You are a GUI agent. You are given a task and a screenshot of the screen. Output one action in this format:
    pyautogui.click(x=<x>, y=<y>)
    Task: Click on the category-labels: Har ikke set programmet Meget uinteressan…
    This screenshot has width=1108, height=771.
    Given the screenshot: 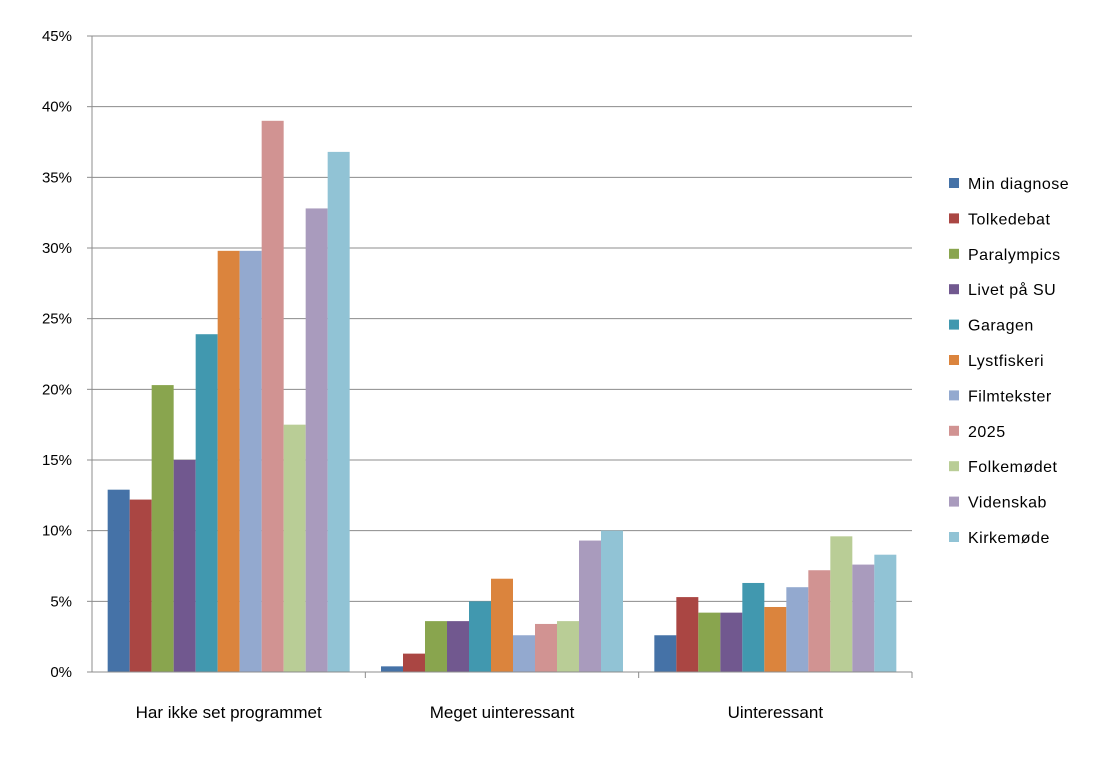 What is the action you would take?
    pyautogui.click(x=480, y=712)
    